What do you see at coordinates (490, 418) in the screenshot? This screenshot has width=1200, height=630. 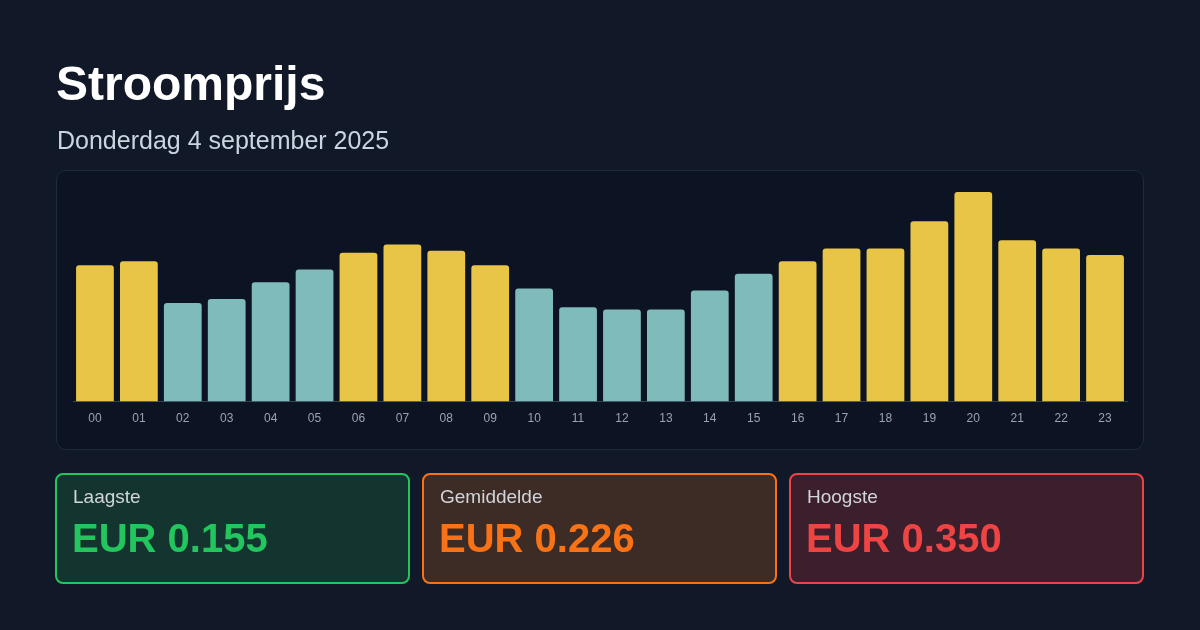 I see `x-tick-label: 09` at bounding box center [490, 418].